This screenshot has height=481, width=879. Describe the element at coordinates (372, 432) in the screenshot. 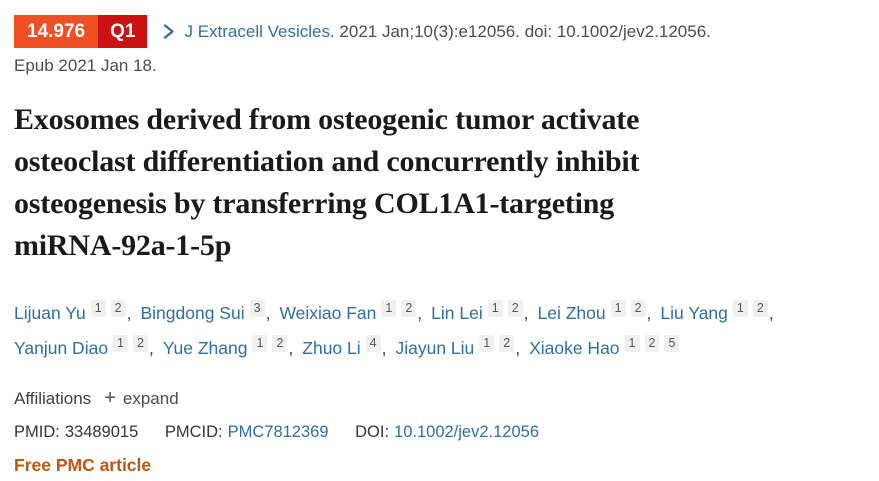

I see `doi-label: DOI:` at that location.